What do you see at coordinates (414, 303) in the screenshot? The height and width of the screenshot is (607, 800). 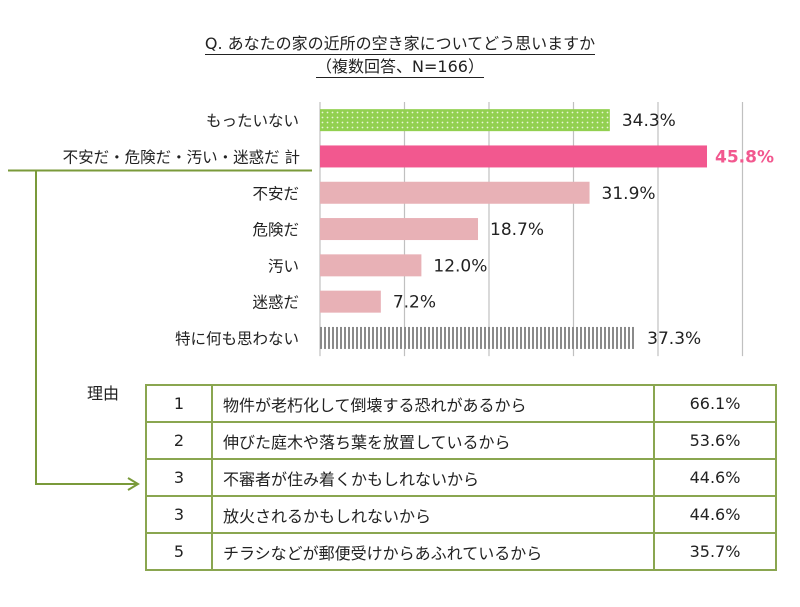 I see `value-label: 7.2%` at bounding box center [414, 303].